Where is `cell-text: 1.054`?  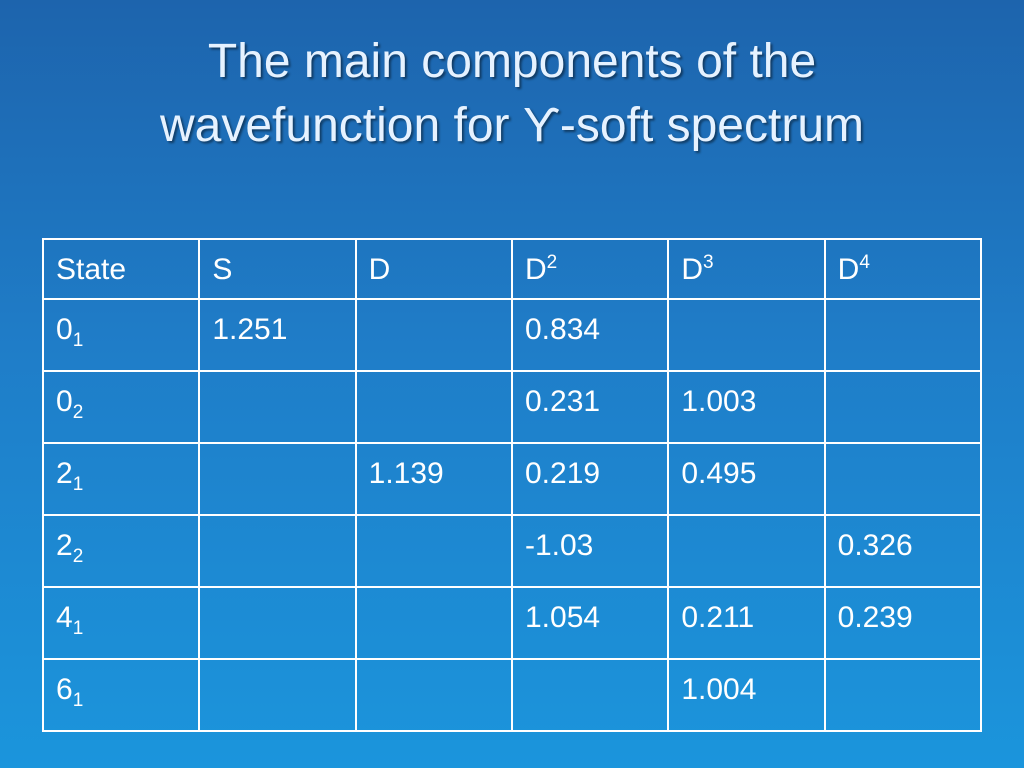
cell-text: 1.054 is located at coordinates (562, 617).